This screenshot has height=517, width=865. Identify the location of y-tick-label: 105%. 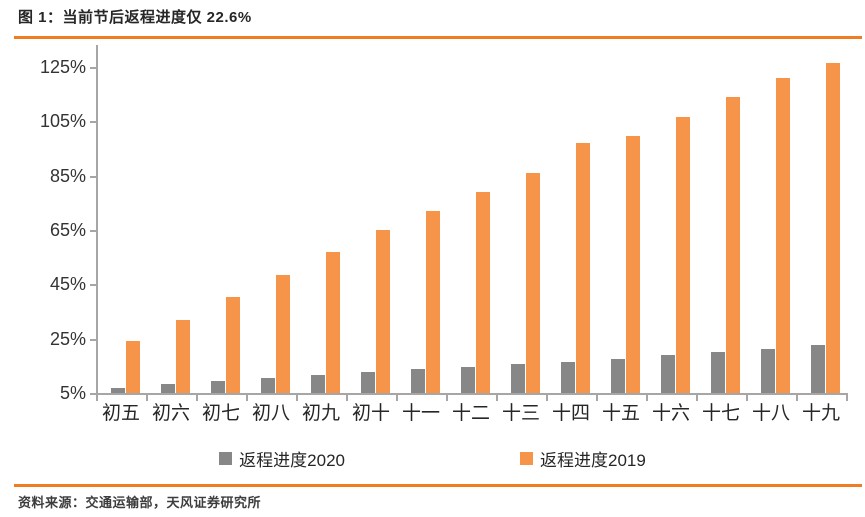
(62, 121).